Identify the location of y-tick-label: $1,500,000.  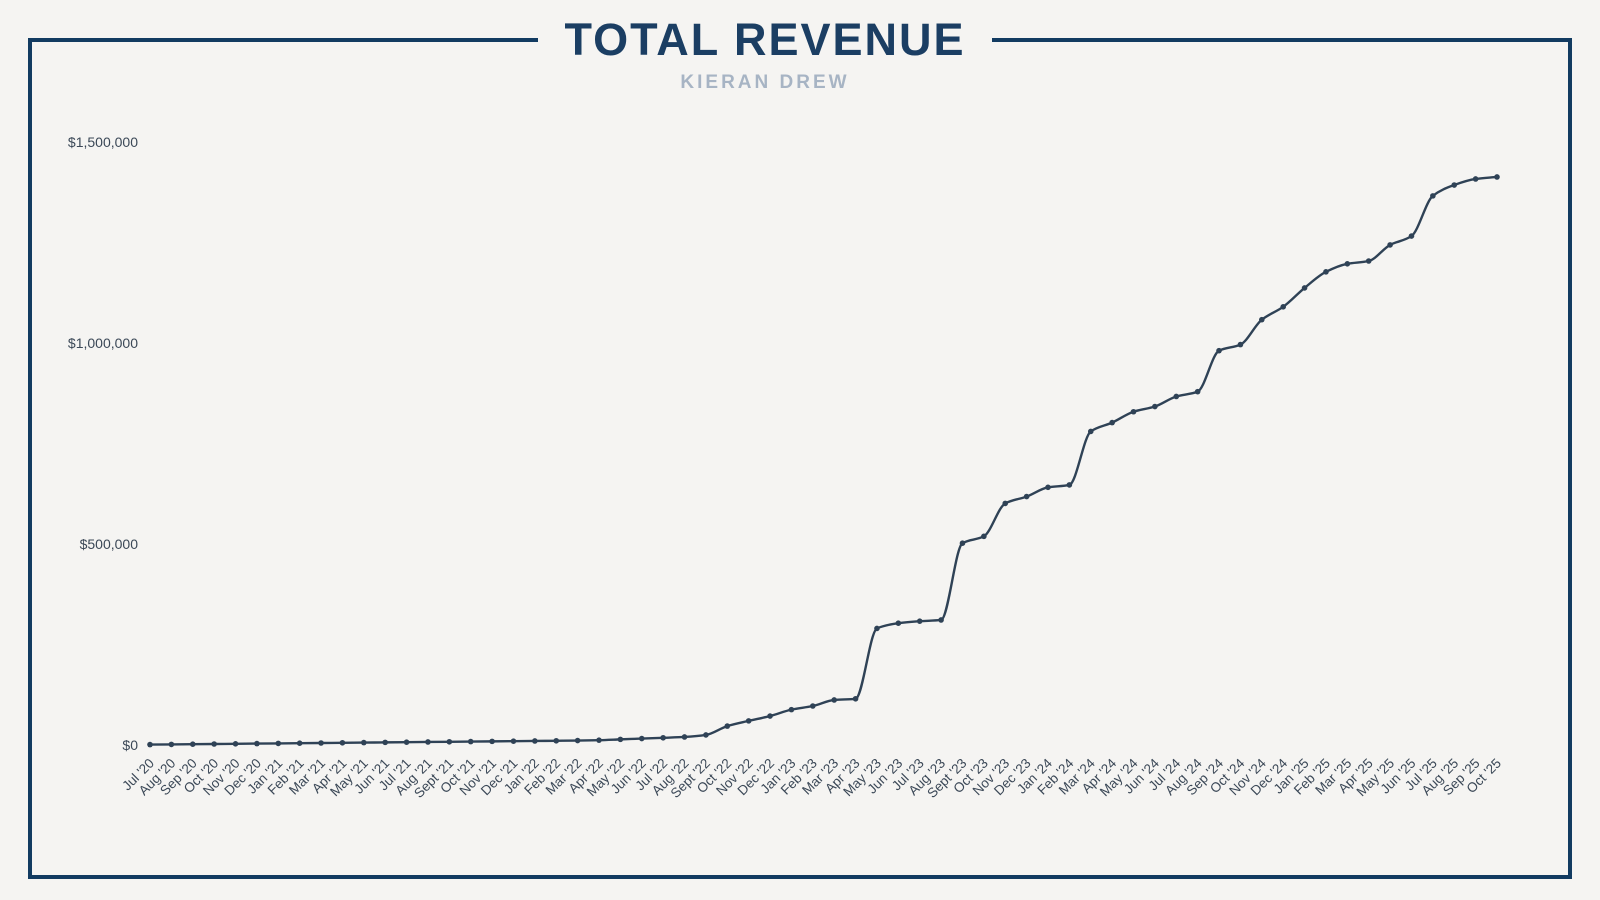
(103, 142).